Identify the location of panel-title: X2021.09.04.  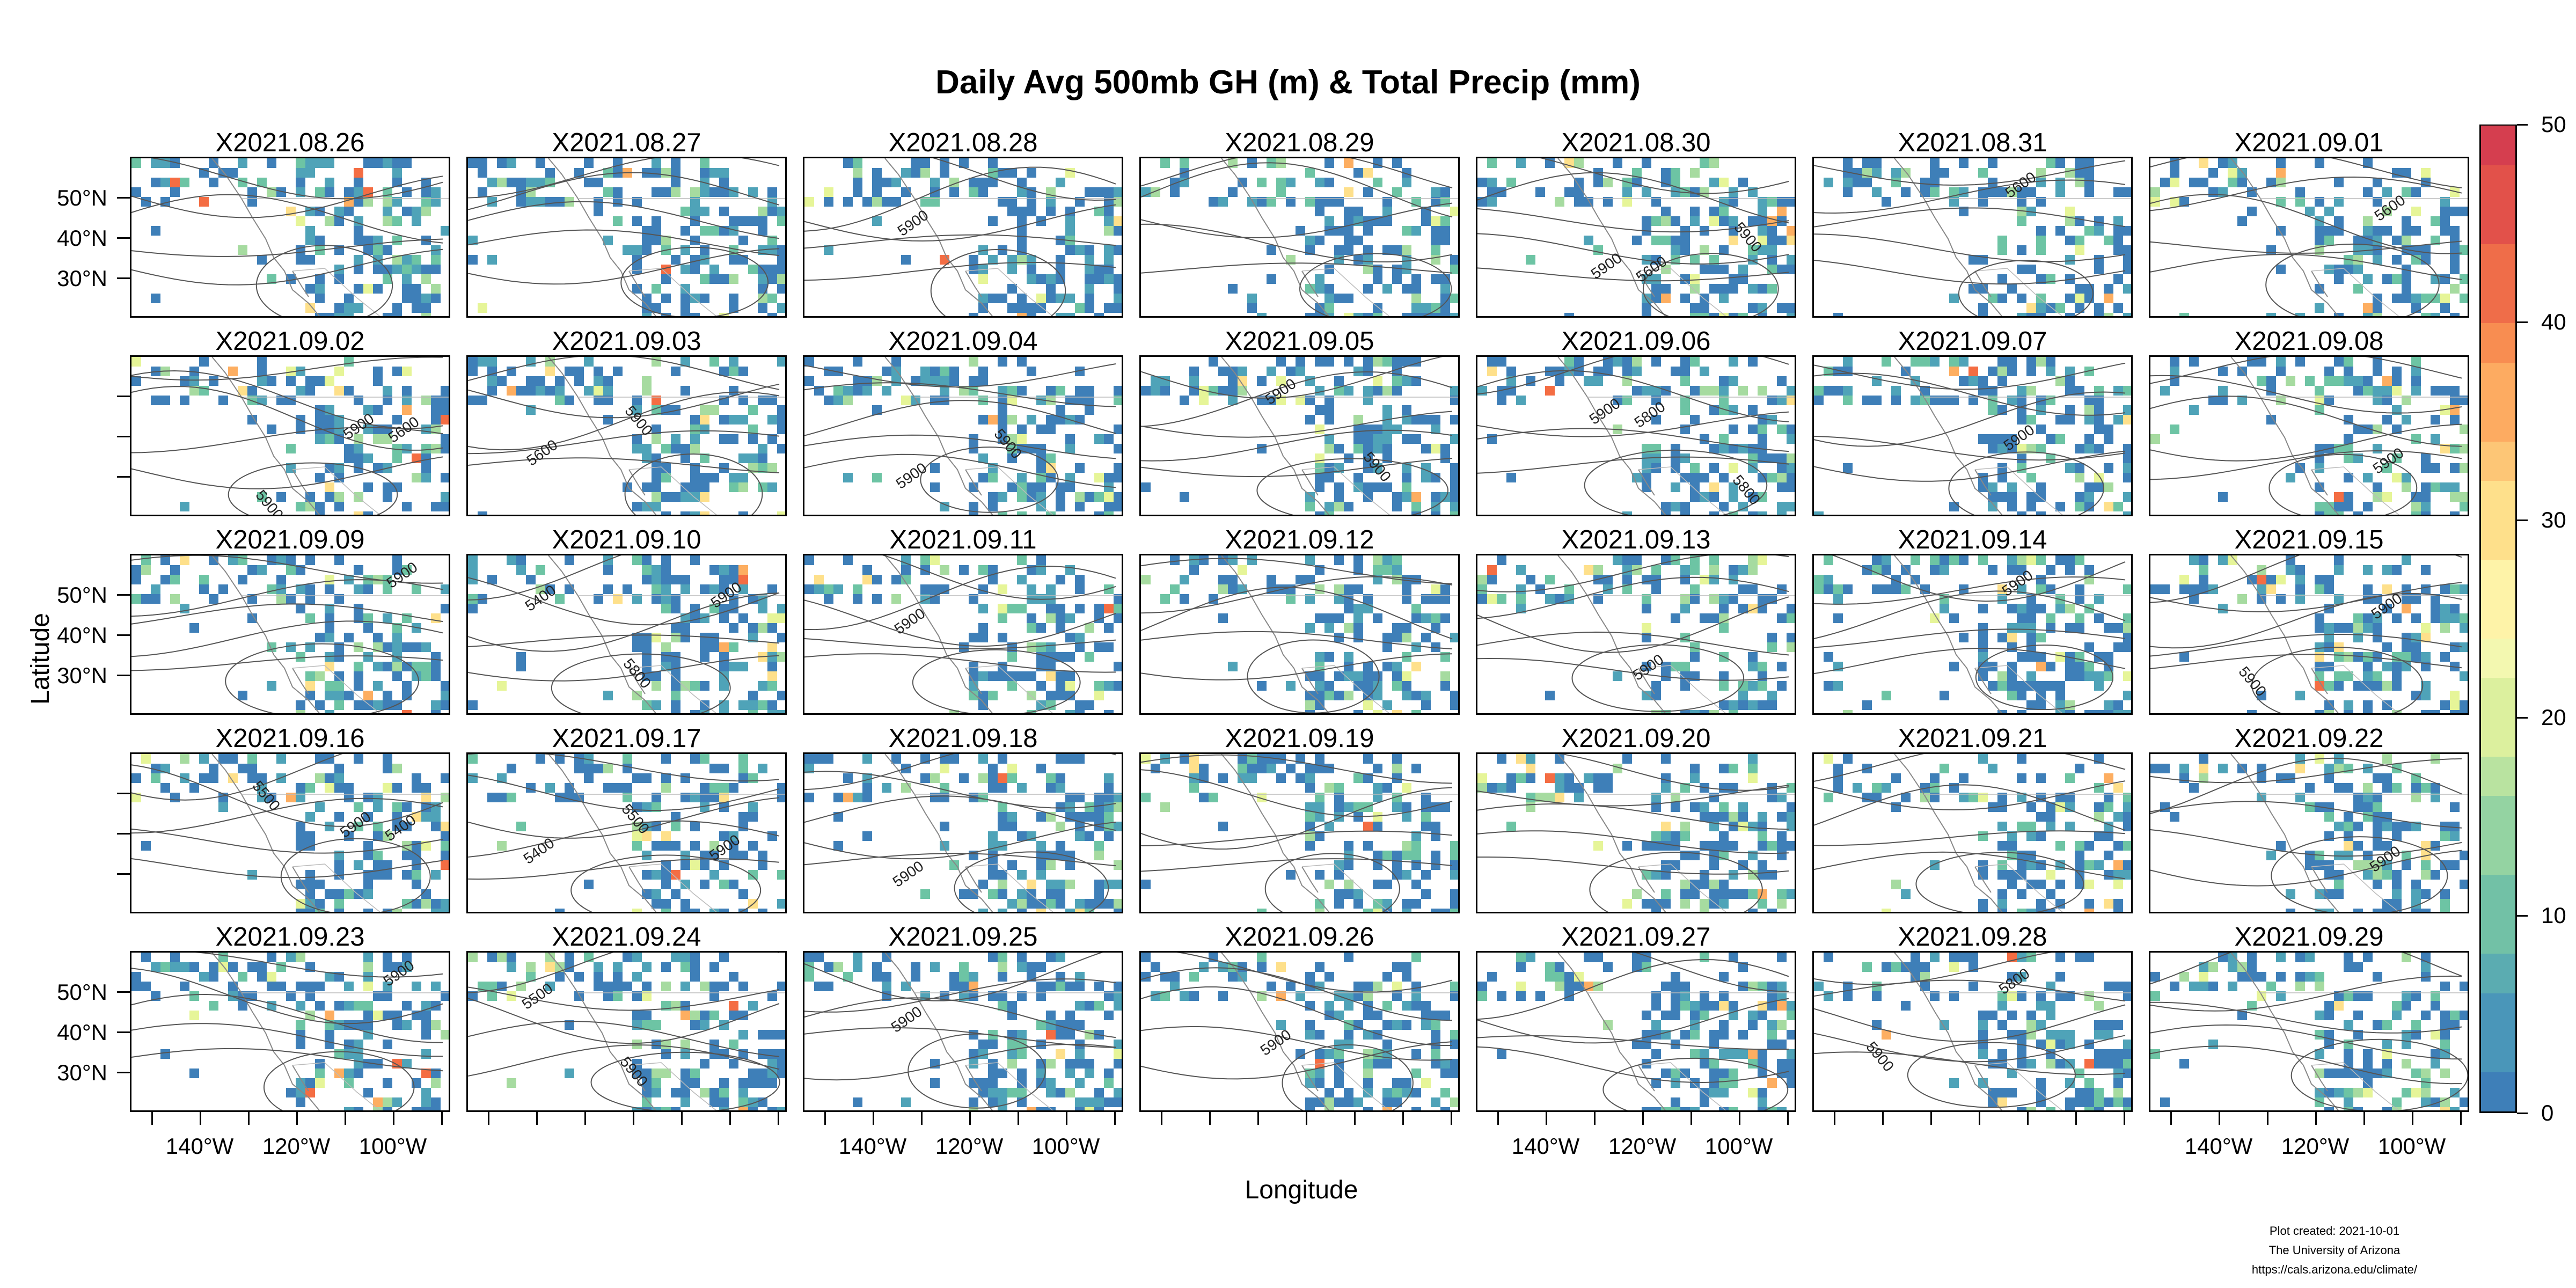
(963, 341).